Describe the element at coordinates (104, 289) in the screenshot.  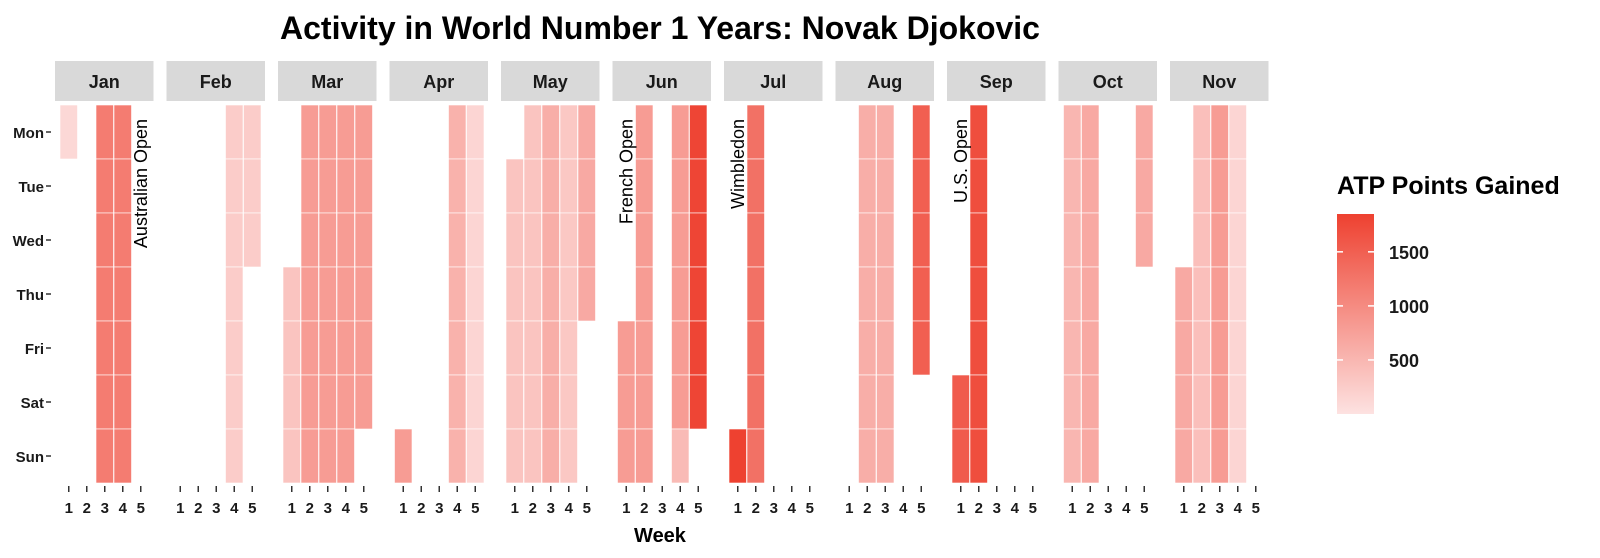
I see `panel-jan: Jan 1 2 3 4 5` at that location.